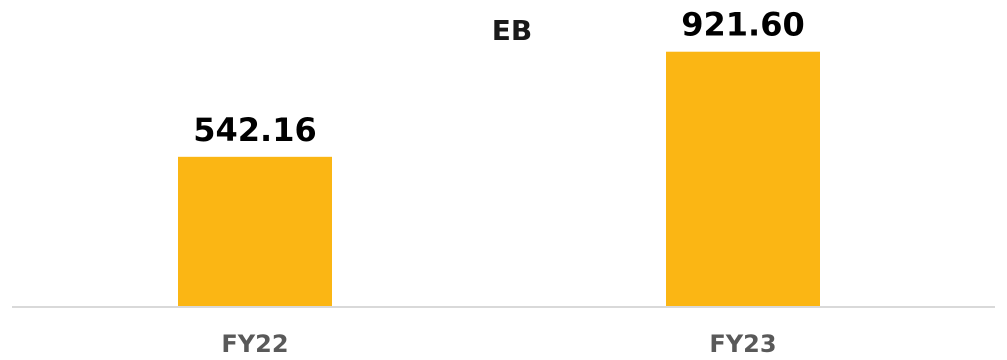 This screenshot has width=1007, height=360. I want to click on bar-fy23, so click(743, 179).